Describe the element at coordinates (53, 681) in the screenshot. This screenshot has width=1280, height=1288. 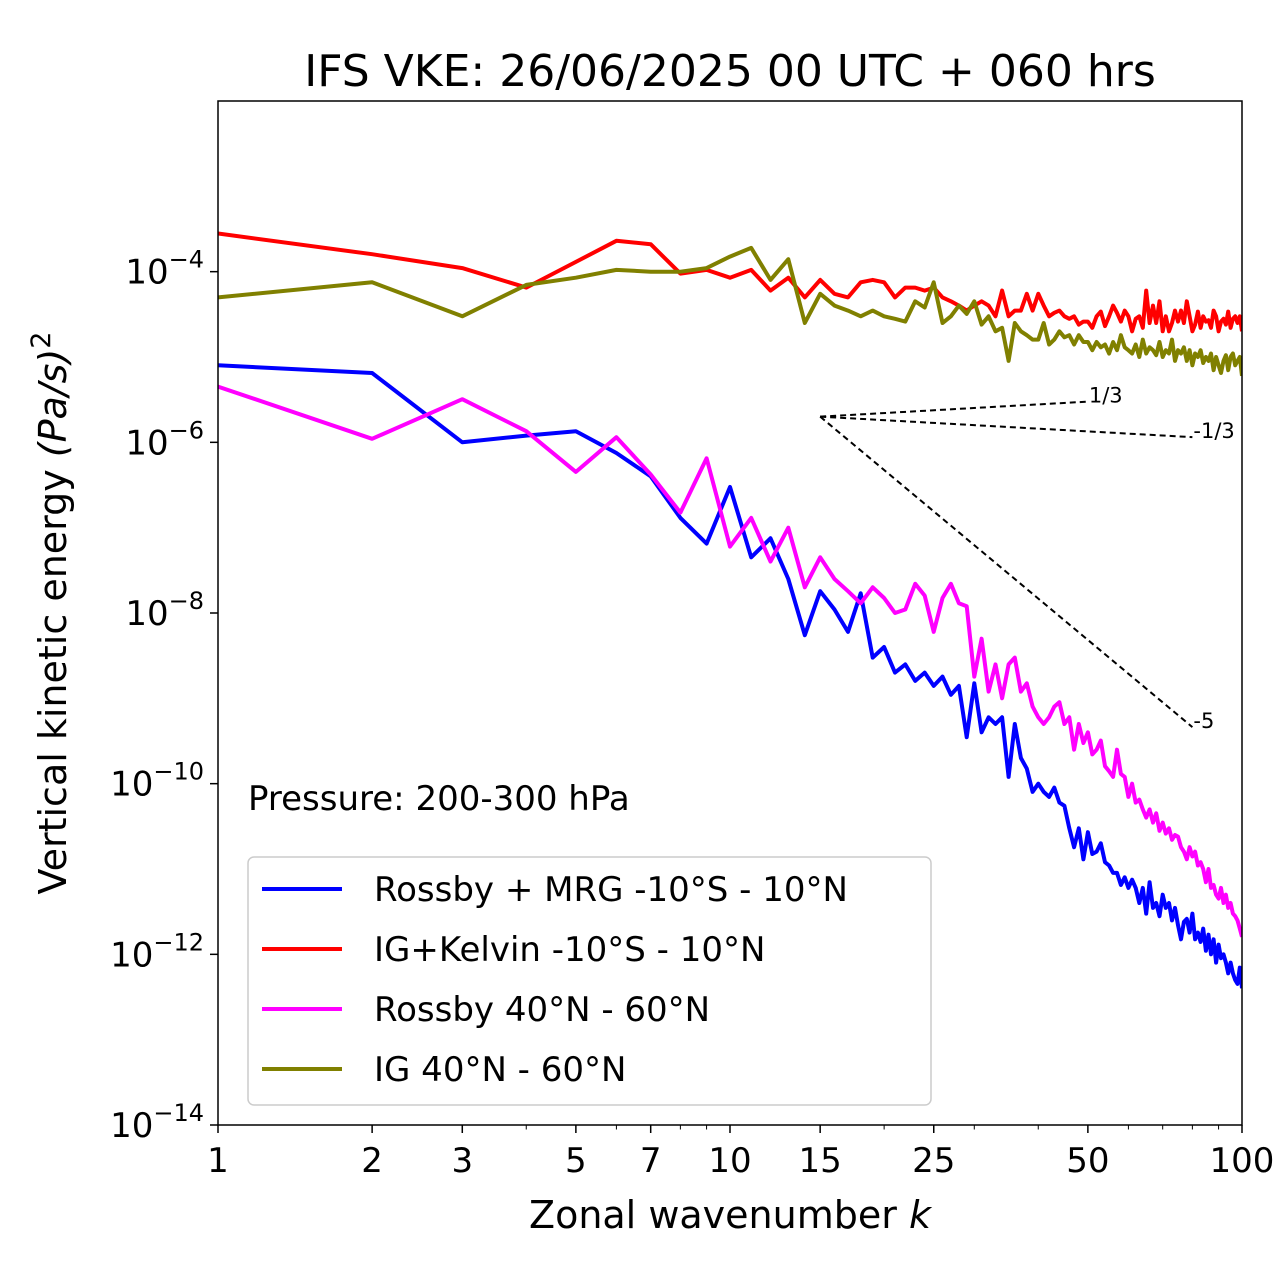
I see `y-axis-label-text: Vertical kinetic energy` at that location.